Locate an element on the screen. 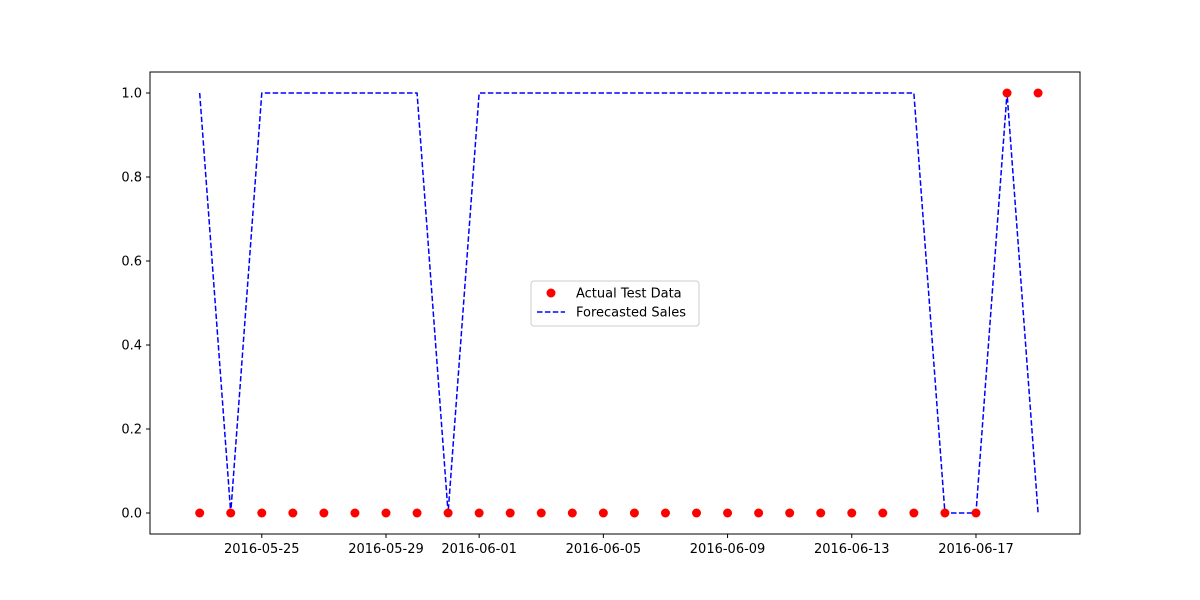 Image resolution: width=1200 pixels, height=600 pixels. legend: Actual Test Data Forecasted Sales is located at coordinates (615, 303).